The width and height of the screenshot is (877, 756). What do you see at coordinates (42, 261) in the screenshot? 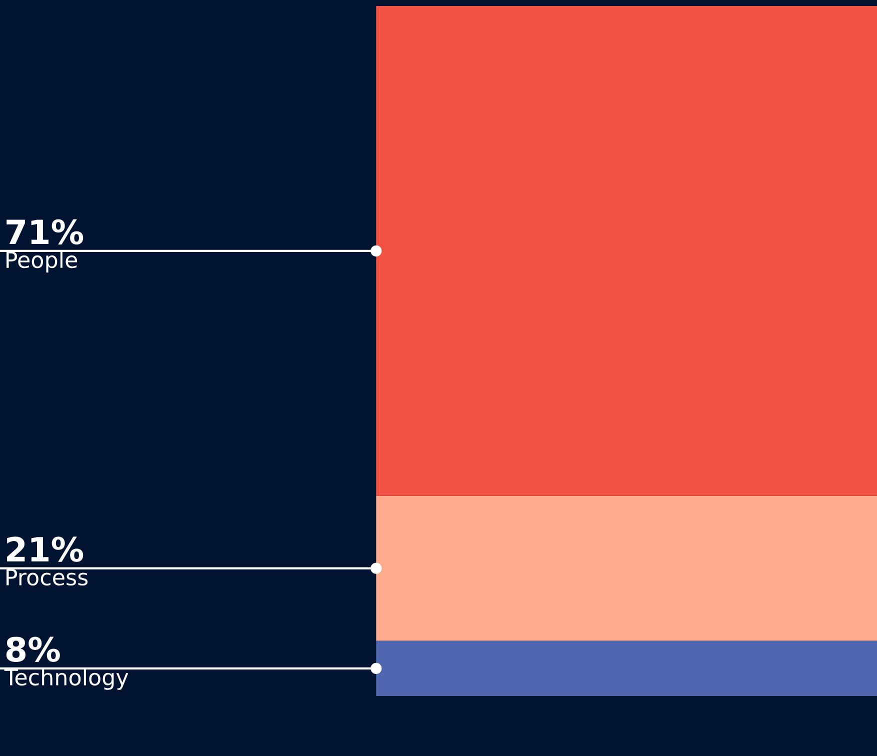
I see `text: People` at bounding box center [42, 261].